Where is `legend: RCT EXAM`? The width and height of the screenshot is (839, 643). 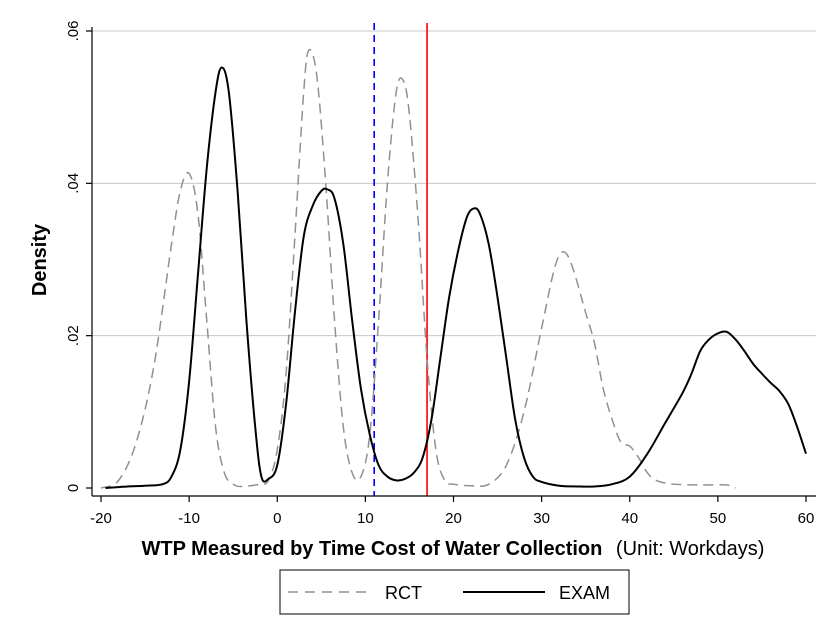
legend: RCT EXAM is located at coordinates (454, 592).